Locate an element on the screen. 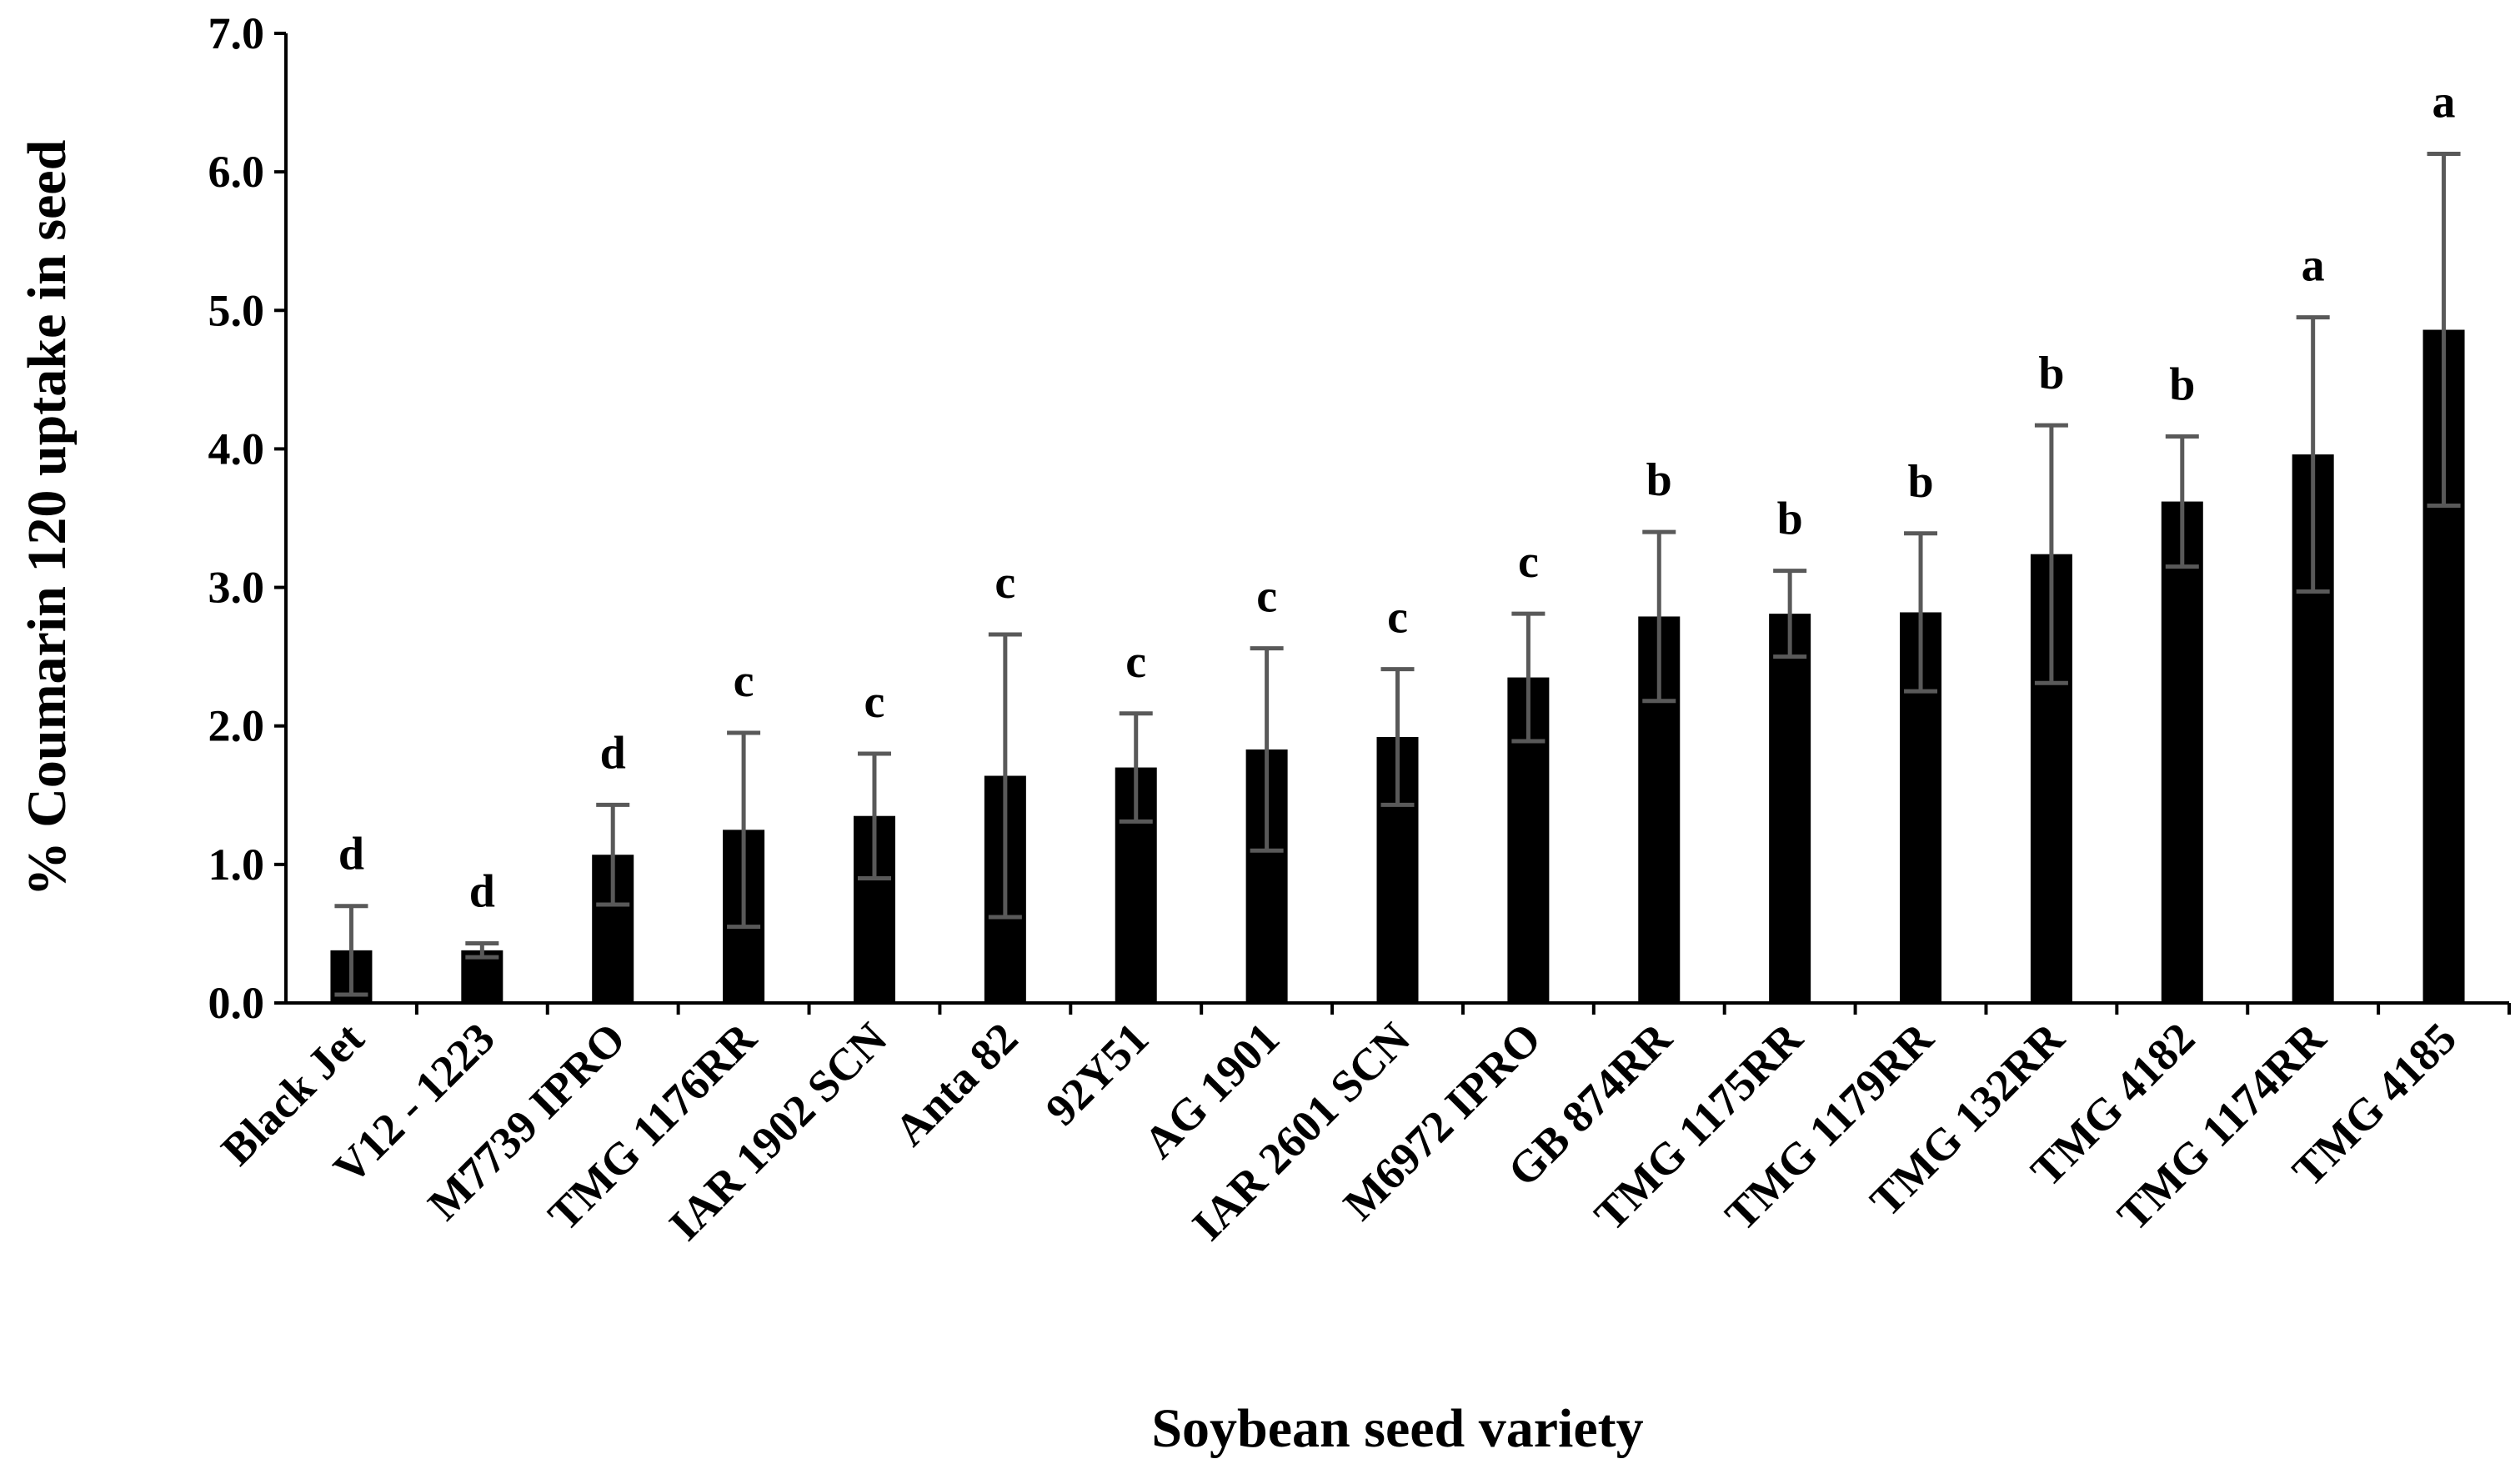  y-tick-label: 7.0 is located at coordinates (236, 33).